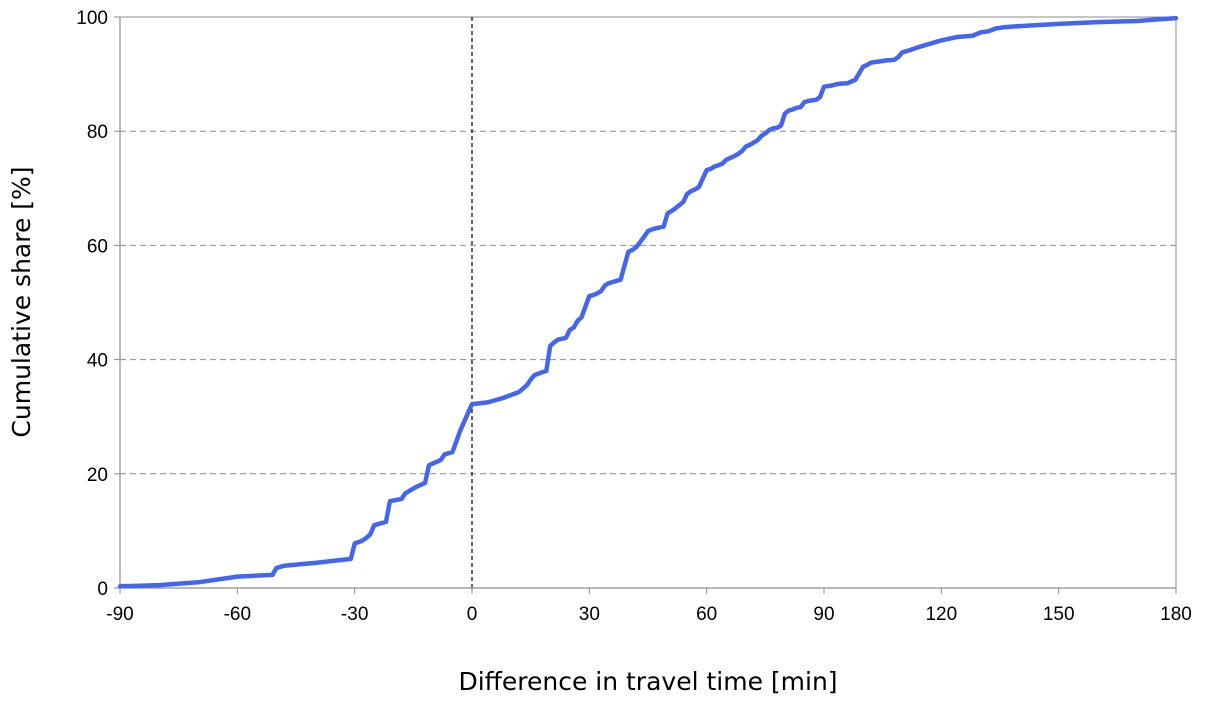 The width and height of the screenshot is (1209, 704). What do you see at coordinates (21, 301) in the screenshot?
I see `y-axis-title: Cumulative share [%]` at bounding box center [21, 301].